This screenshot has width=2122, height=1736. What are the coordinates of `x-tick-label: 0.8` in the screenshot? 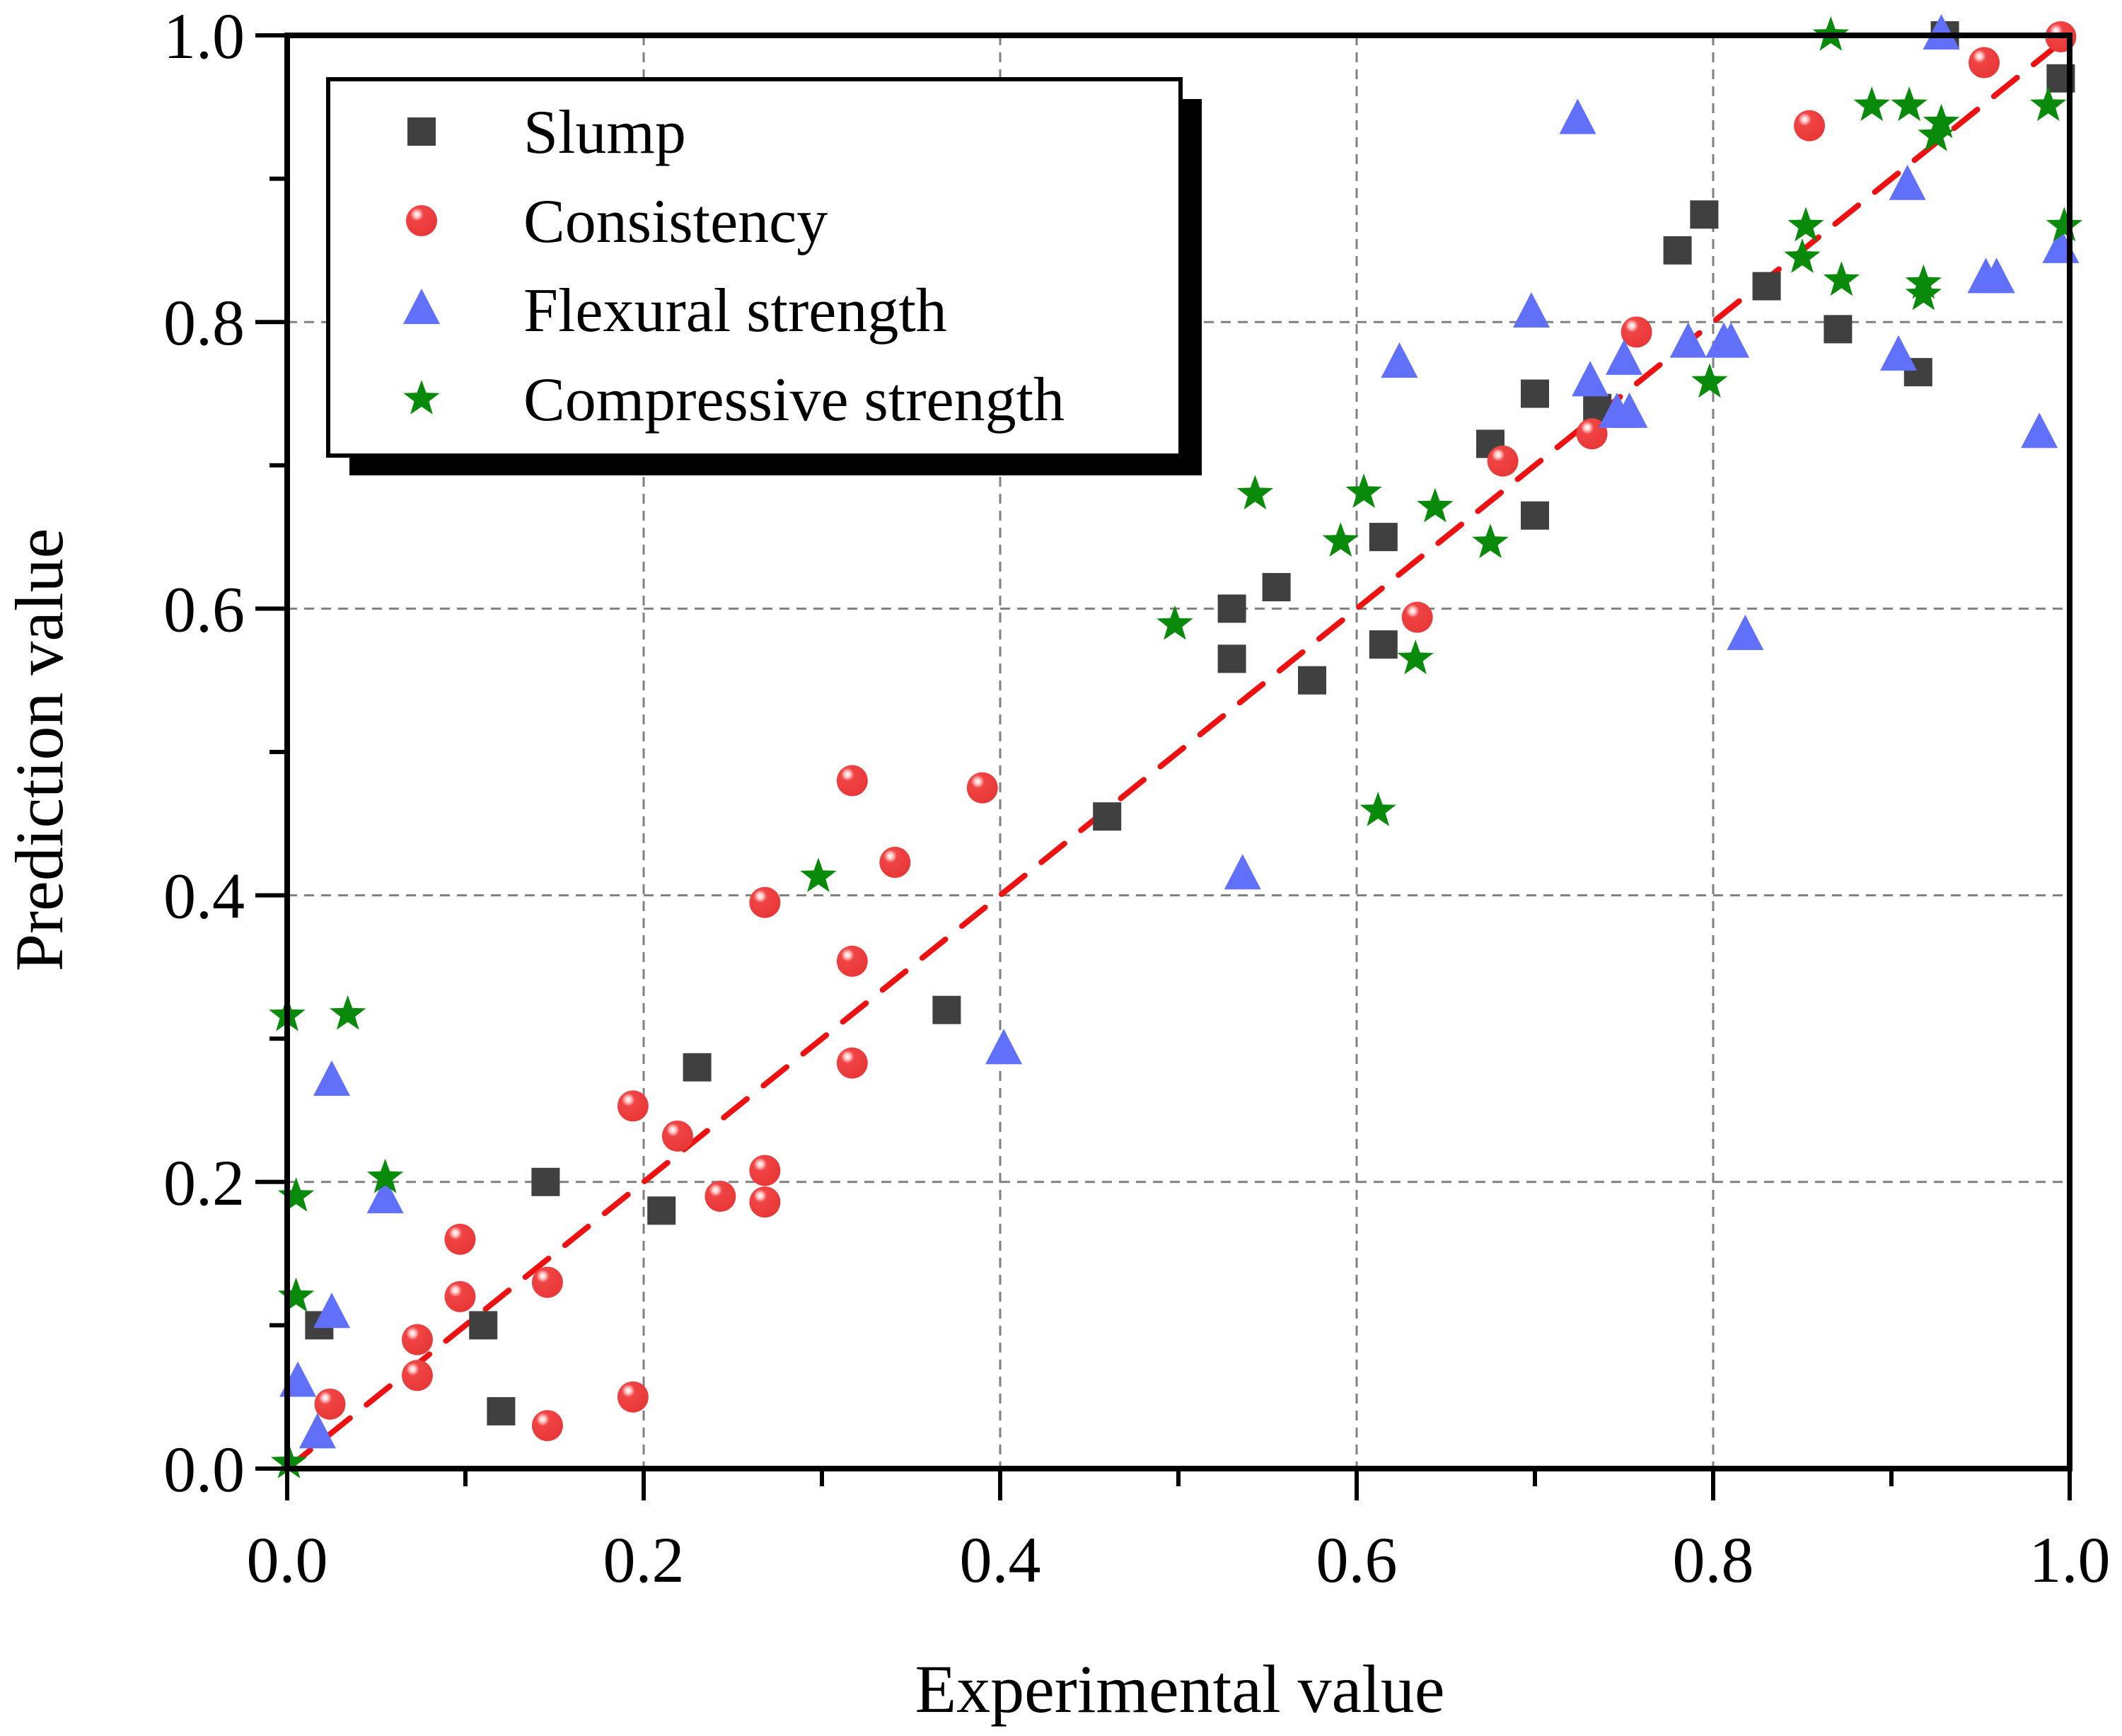 It's located at (1713, 1560).